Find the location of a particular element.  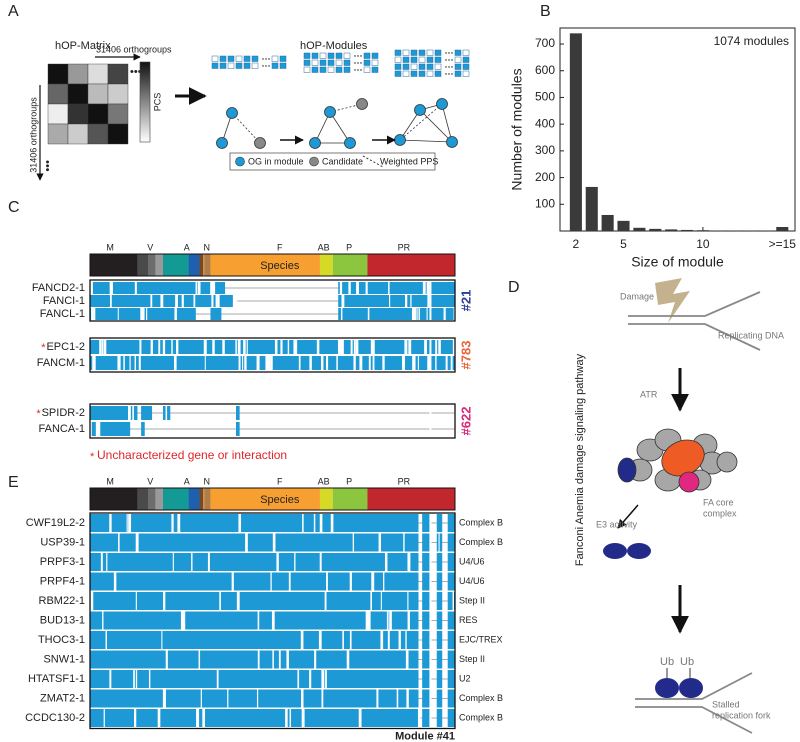

pathway-title: Fanconi Anemia damage signaling pathway is located at coordinates (580, 459).